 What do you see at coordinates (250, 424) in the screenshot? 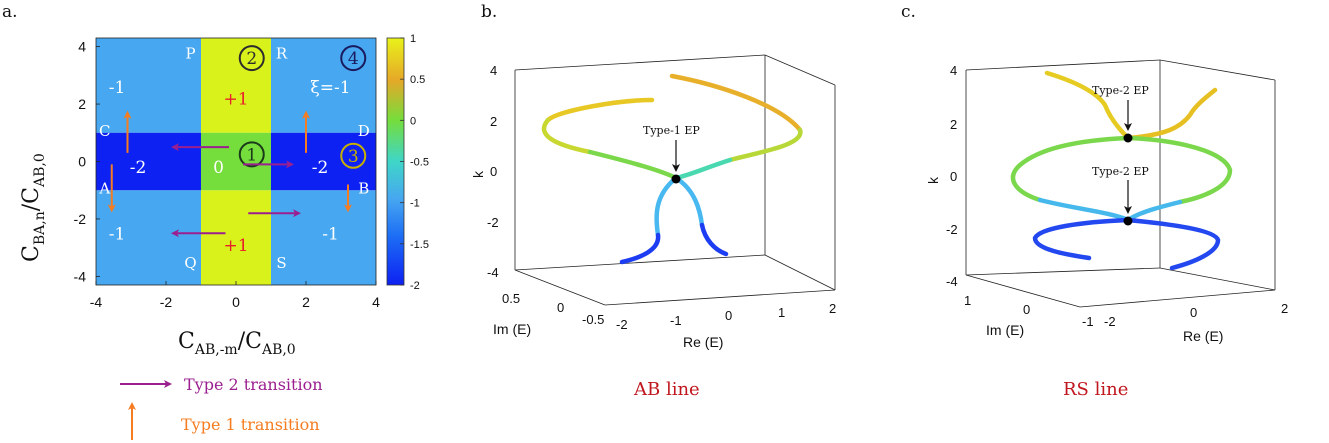
I see `legend-type1-label: Type 1 transition` at bounding box center [250, 424].